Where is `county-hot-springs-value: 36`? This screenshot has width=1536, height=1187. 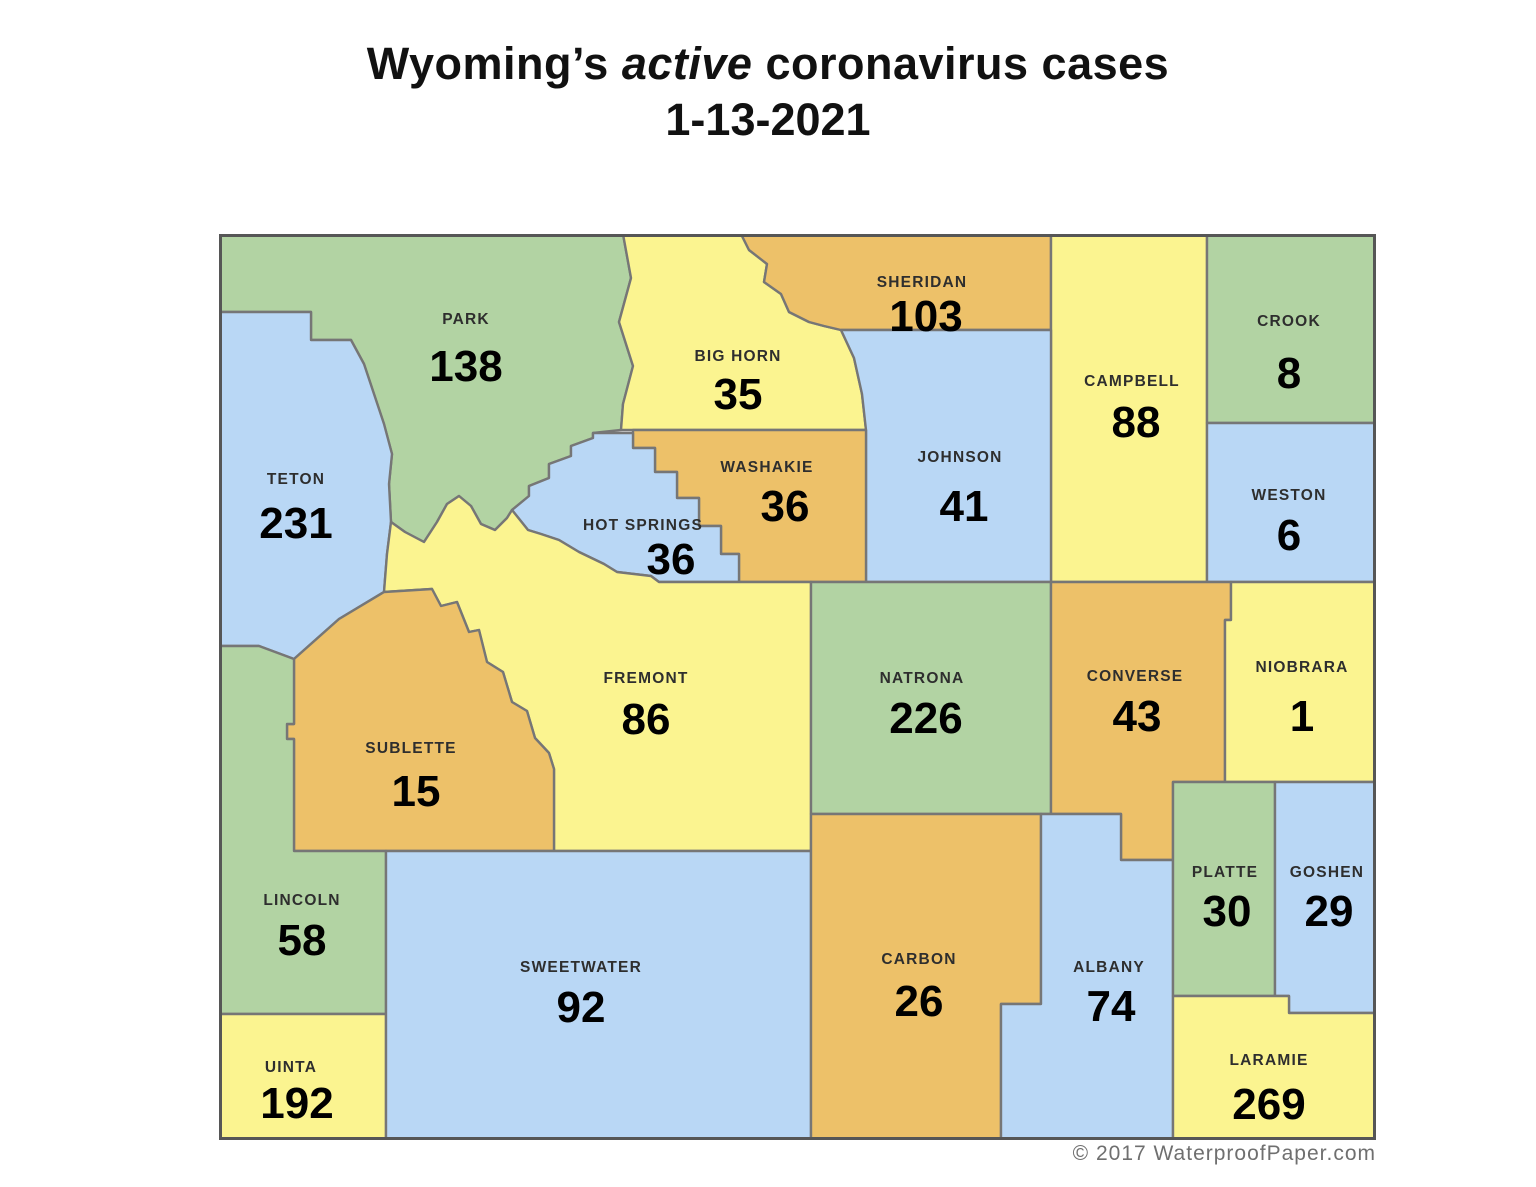
county-hot-springs-value: 36 is located at coordinates (671, 559).